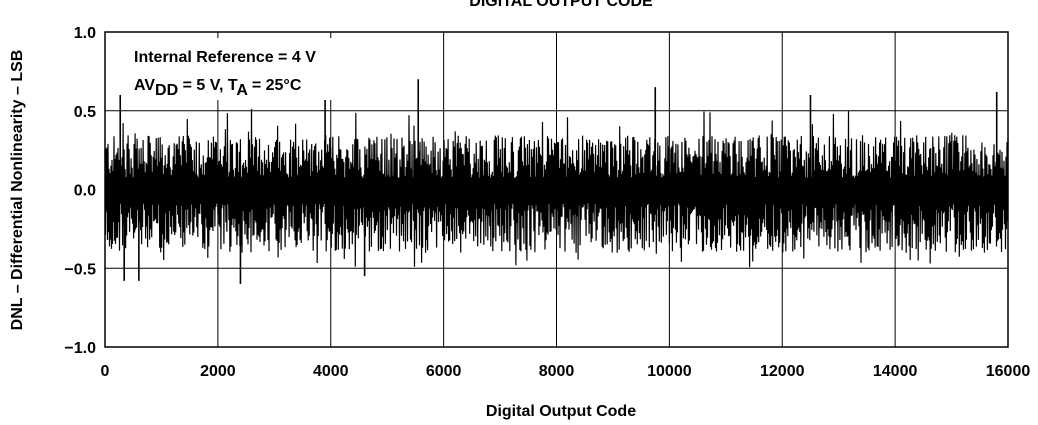 The width and height of the screenshot is (1038, 425). Describe the element at coordinates (105, 371) in the screenshot. I see `x-tick-label: 0` at that location.